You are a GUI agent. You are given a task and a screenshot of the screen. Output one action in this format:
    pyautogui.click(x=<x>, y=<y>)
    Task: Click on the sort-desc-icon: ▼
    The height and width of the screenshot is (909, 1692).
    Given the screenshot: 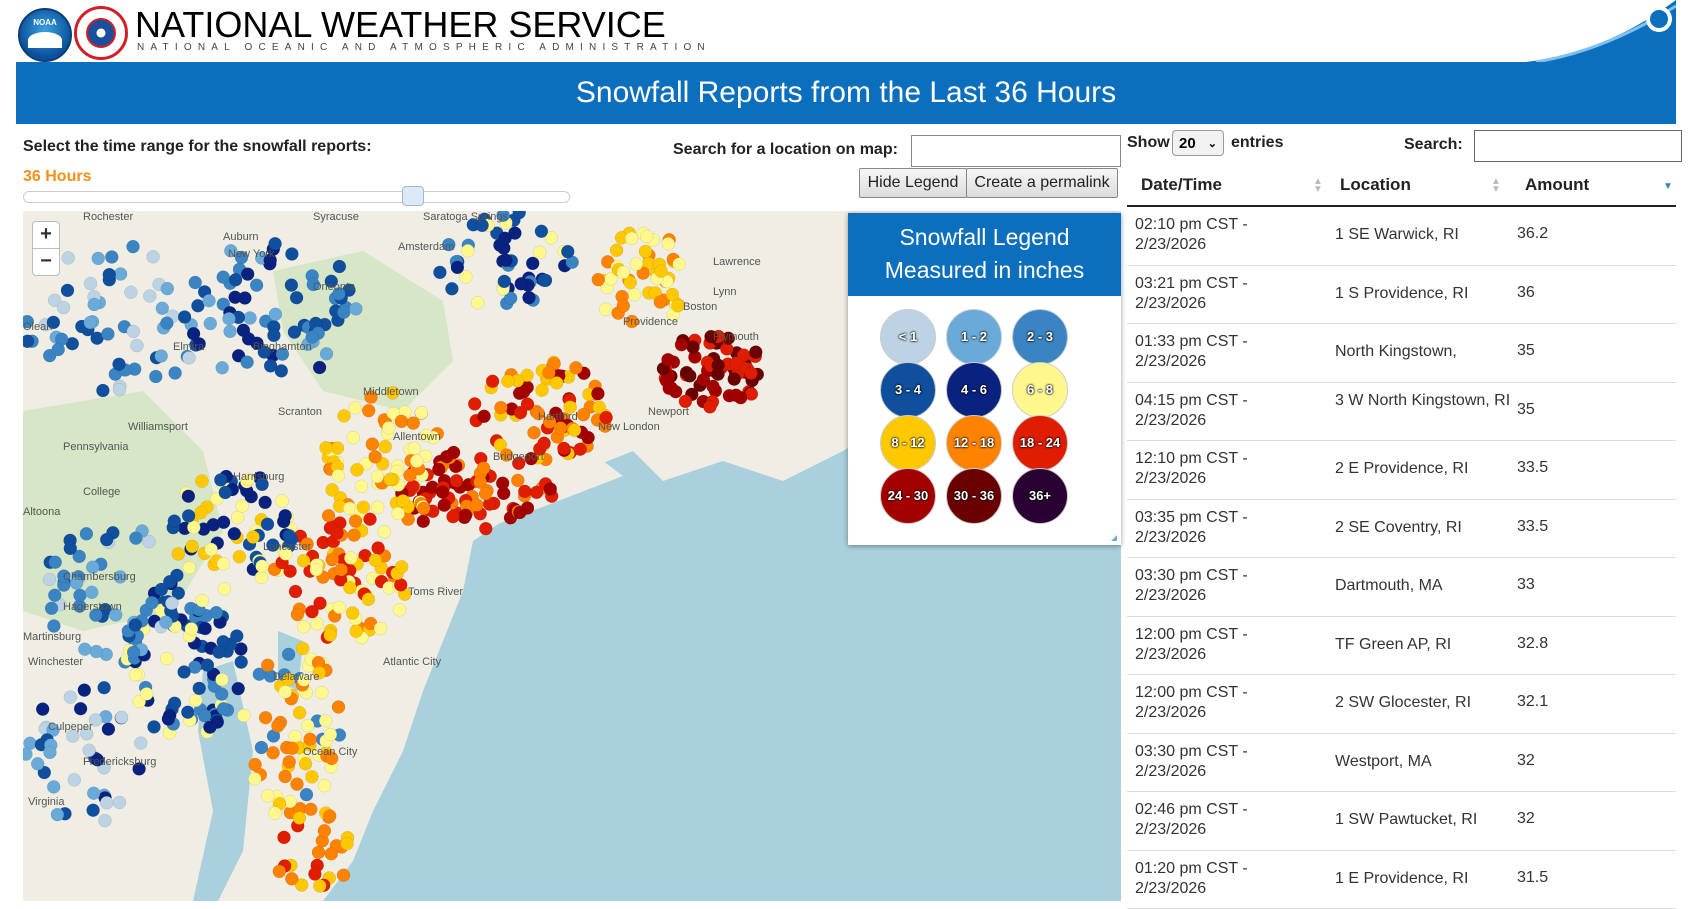 What is the action you would take?
    pyautogui.click(x=1668, y=187)
    